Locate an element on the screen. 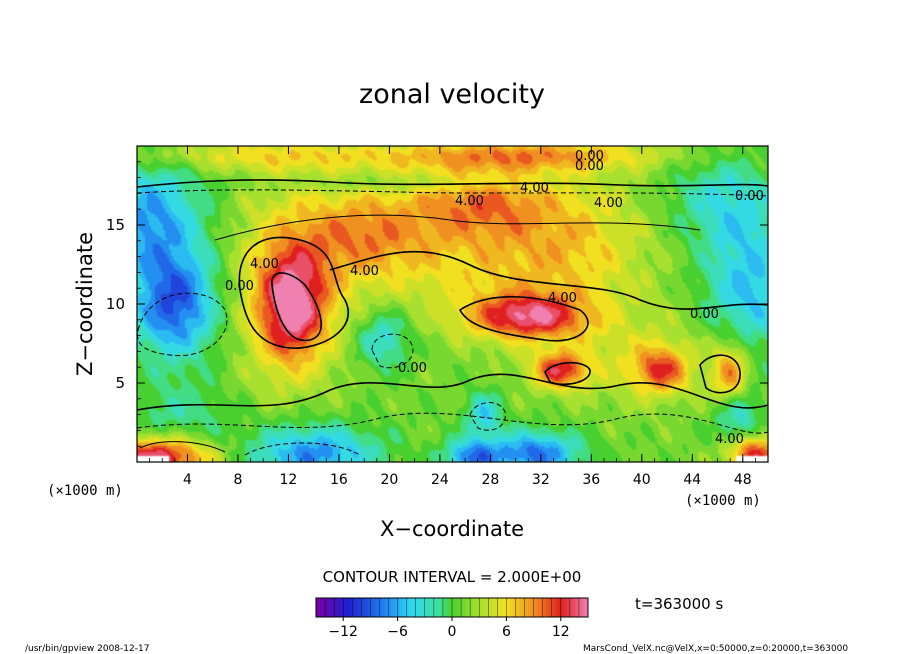  x-tick-label: 24 is located at coordinates (440, 480).